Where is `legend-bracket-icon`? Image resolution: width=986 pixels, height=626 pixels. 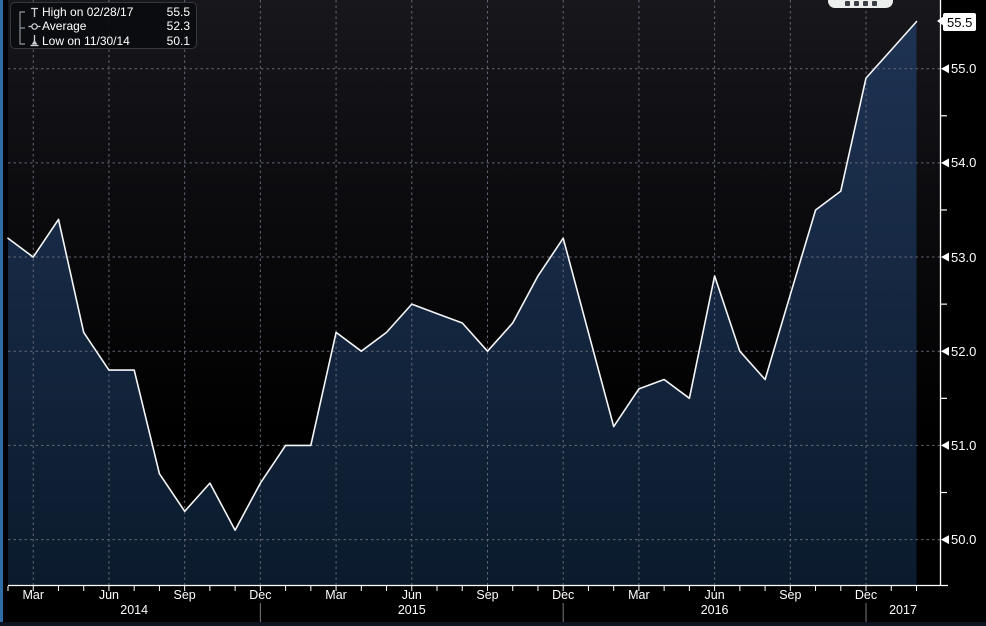
legend-bracket-icon is located at coordinates (22, 28).